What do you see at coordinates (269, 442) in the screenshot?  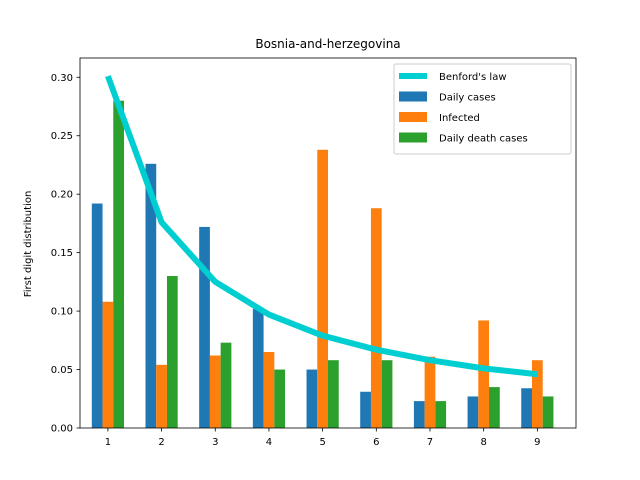 I see `x-tick-label-4: 4` at bounding box center [269, 442].